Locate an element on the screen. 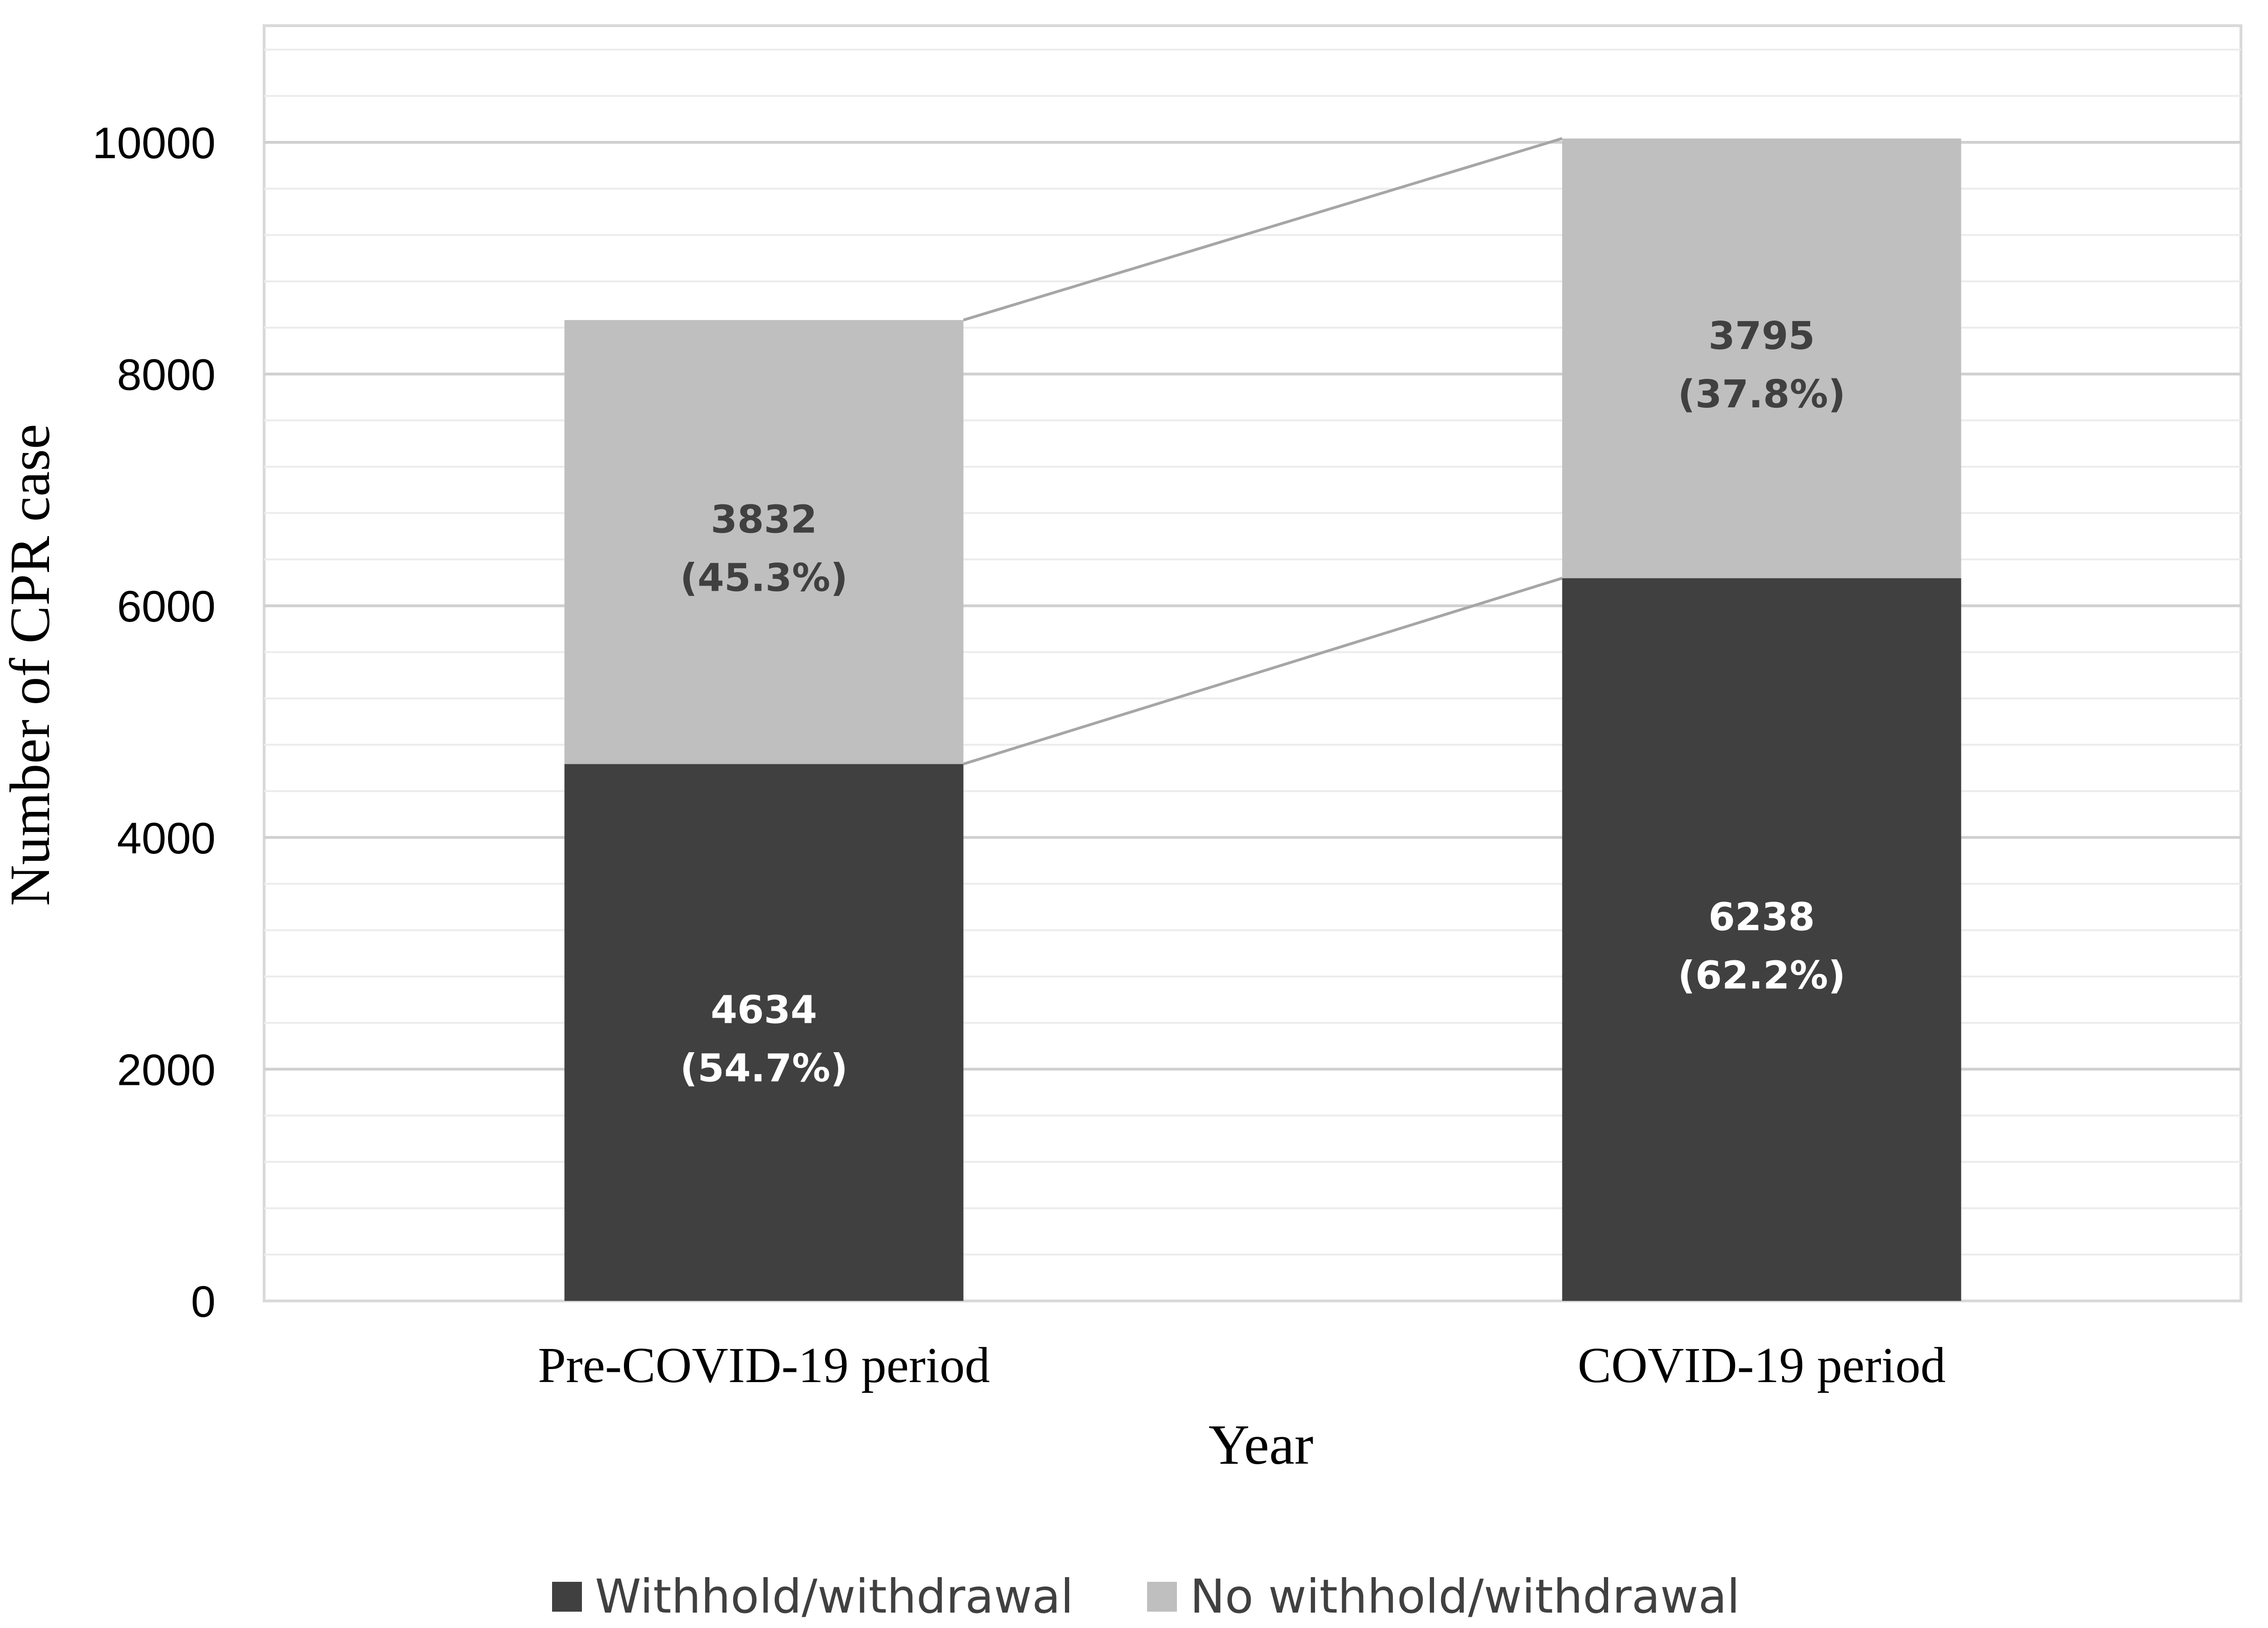 The height and width of the screenshot is (1628, 2268). y-axis-ticks: 0 2000 4000 6000 8000 10000 is located at coordinates (154, 723).